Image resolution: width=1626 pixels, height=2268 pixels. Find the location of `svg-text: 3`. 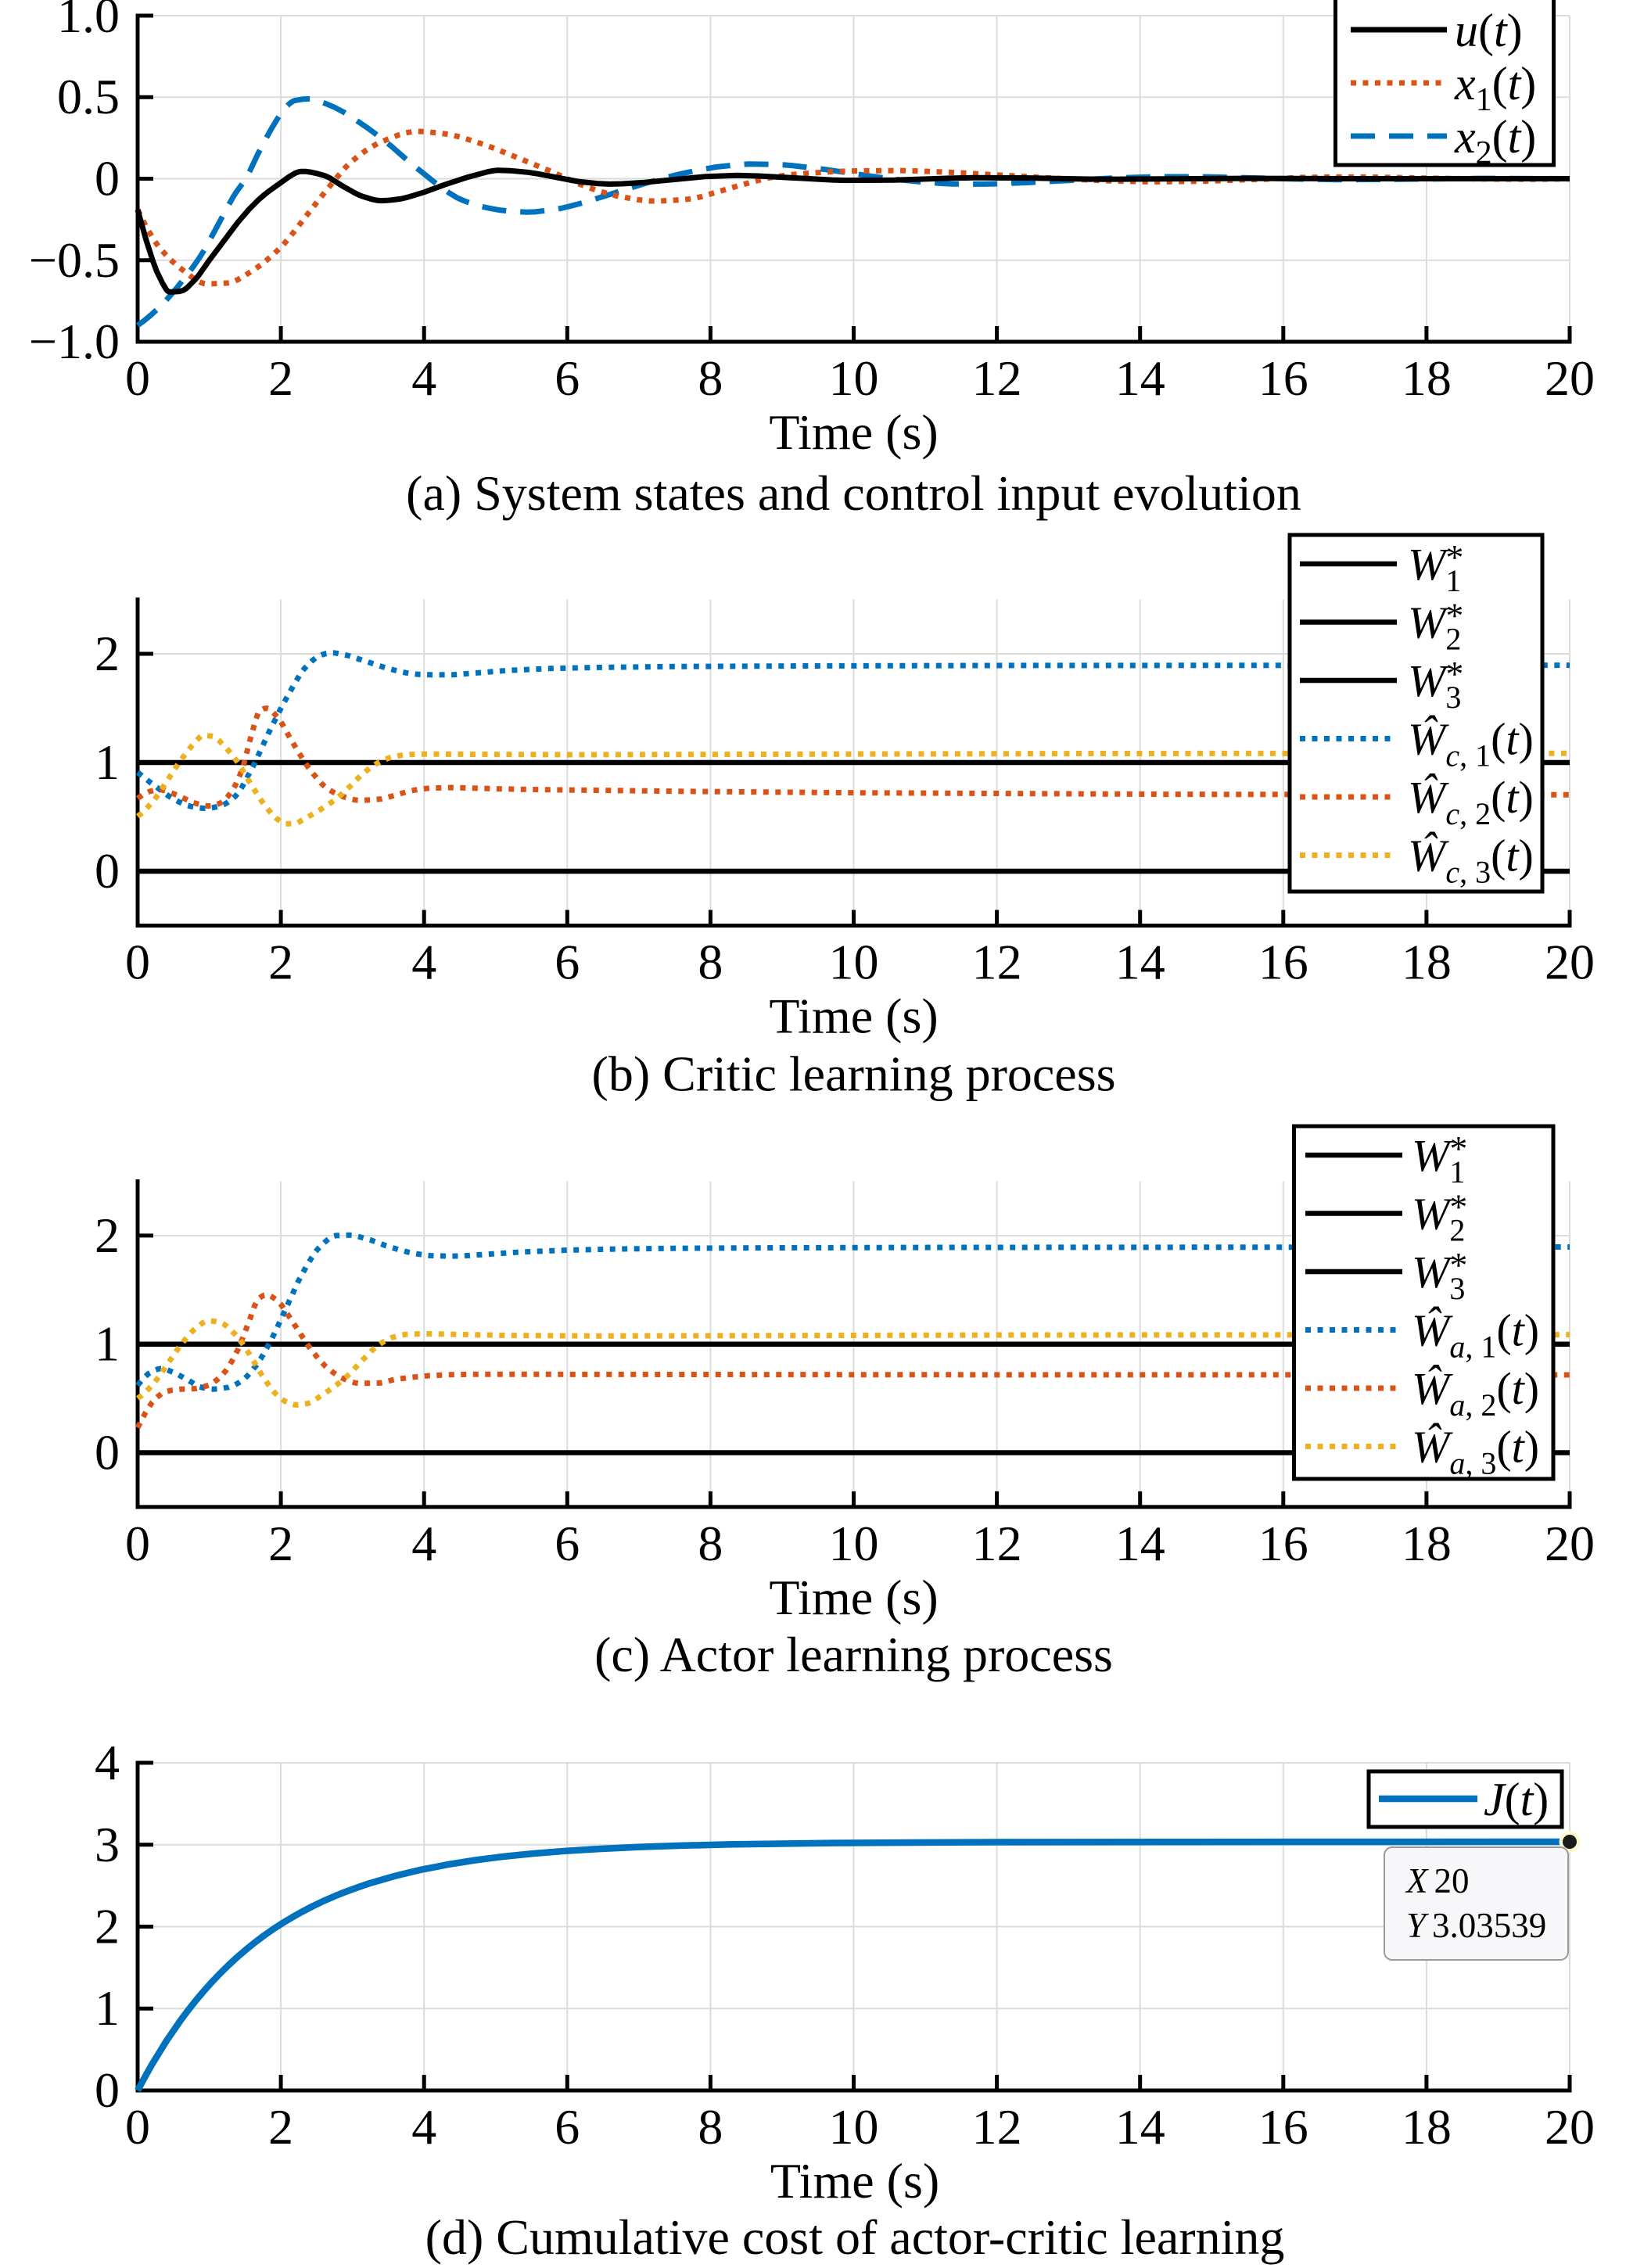

svg-text: 3 is located at coordinates (107, 1845).